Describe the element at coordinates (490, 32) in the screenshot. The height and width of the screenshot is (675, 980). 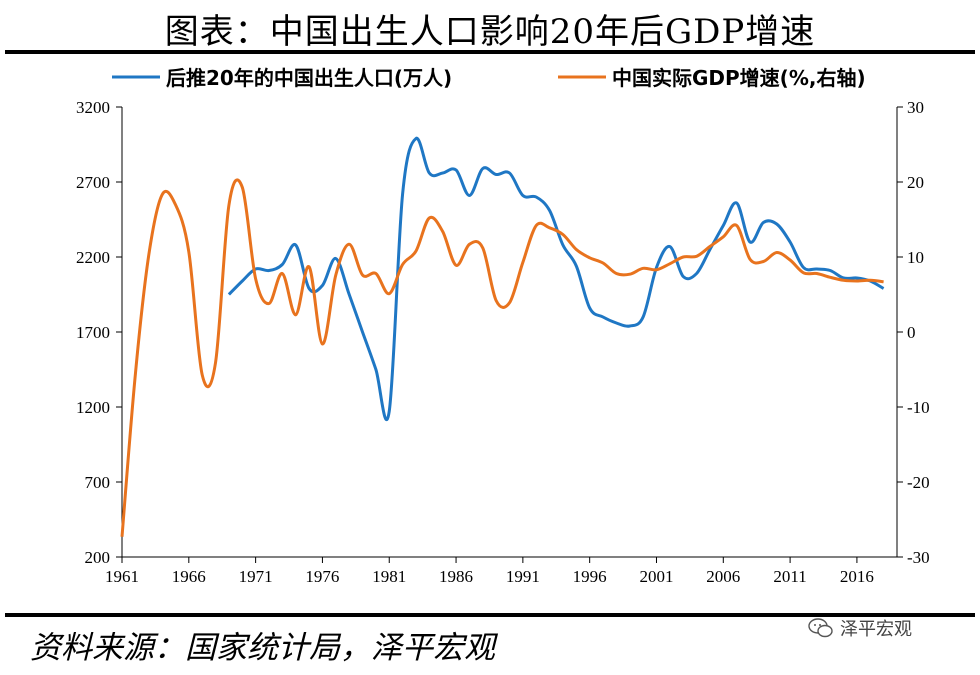
I see `chart-title: 图表：中国出生人口影响20年后GDP增速` at that location.